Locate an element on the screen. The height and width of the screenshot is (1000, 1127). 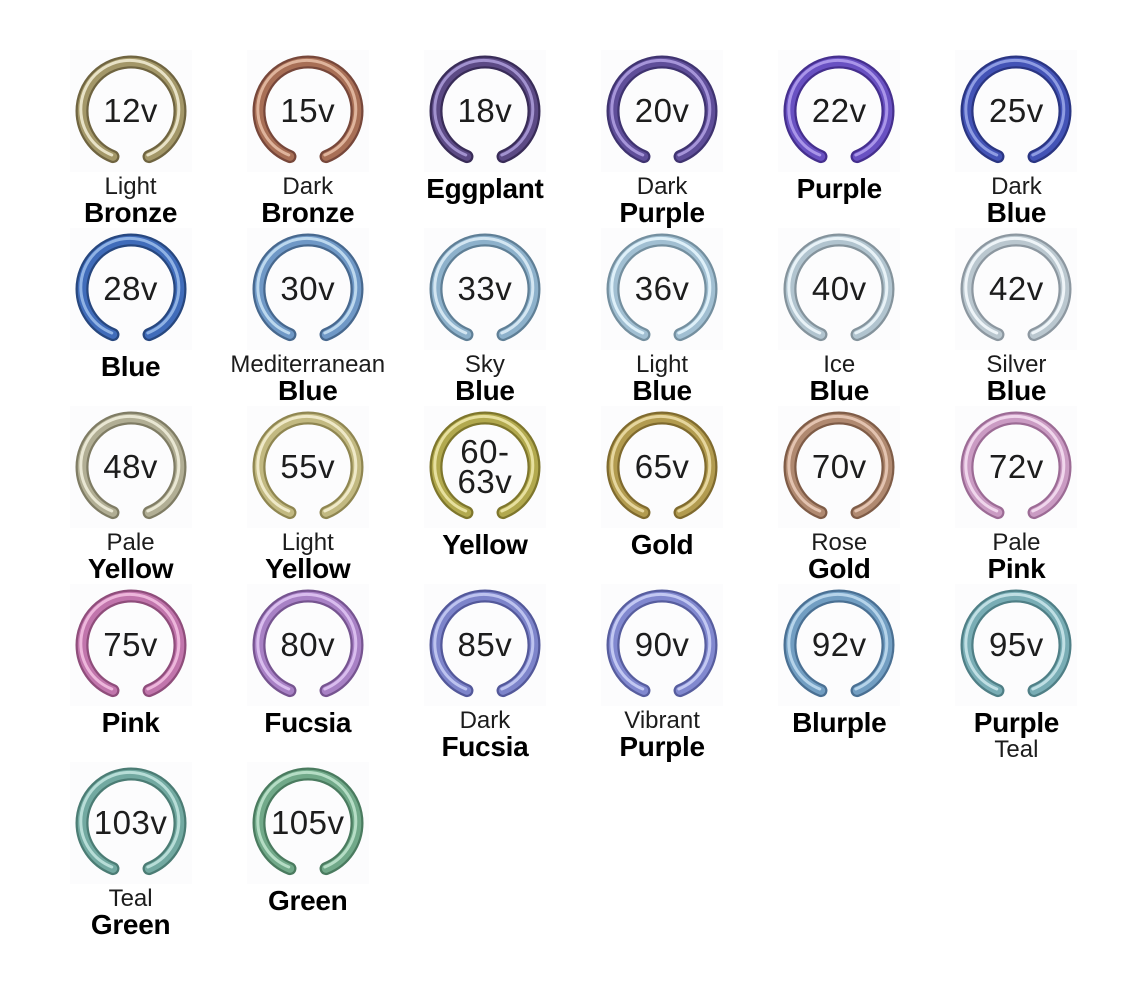
color-name-label: Sky Blue is located at coordinates (485, 379).